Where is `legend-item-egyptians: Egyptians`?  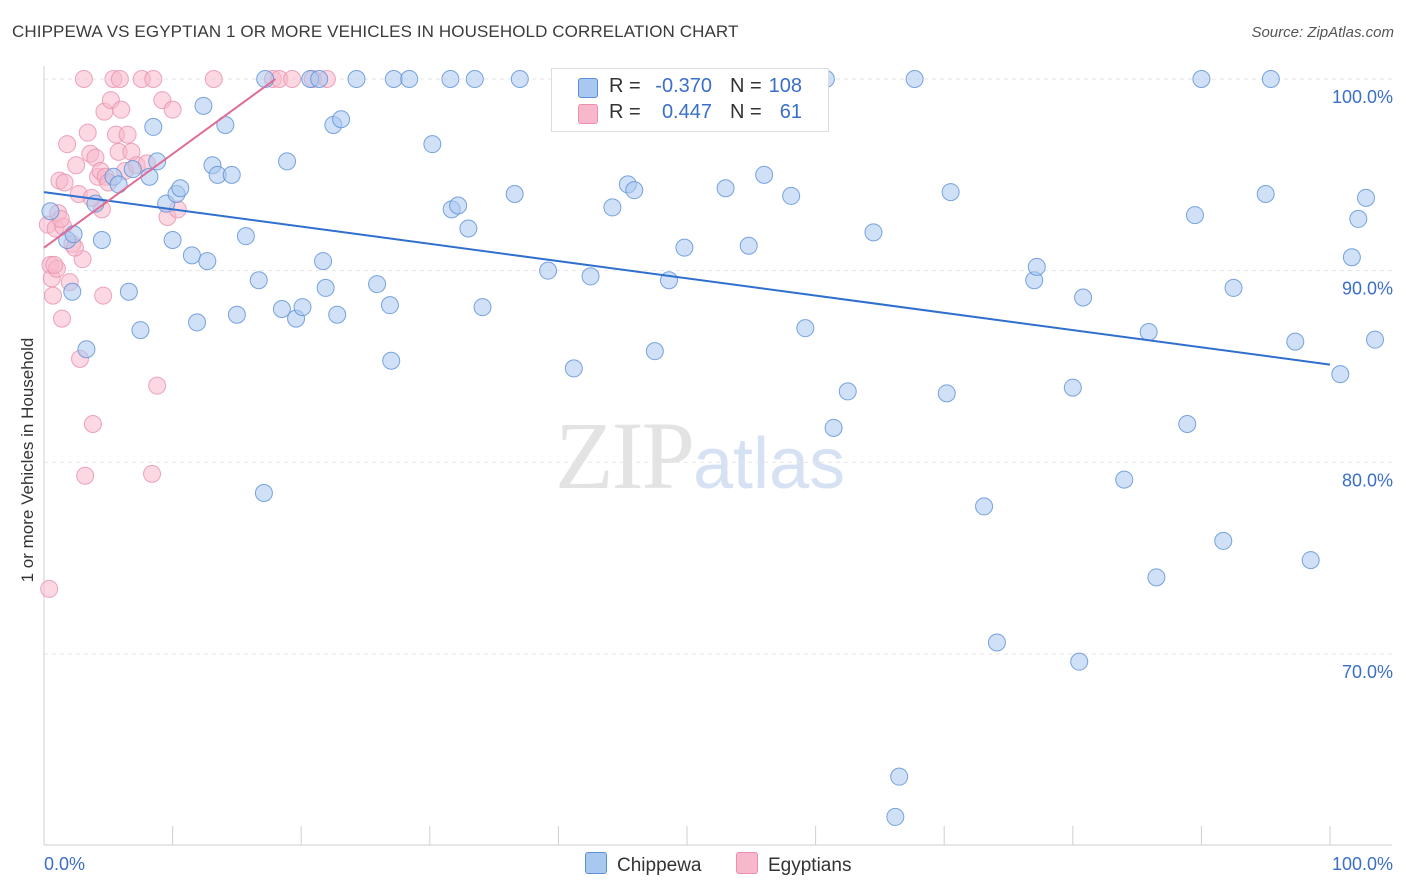
legend-item-egyptians: Egyptians is located at coordinates (793, 864).